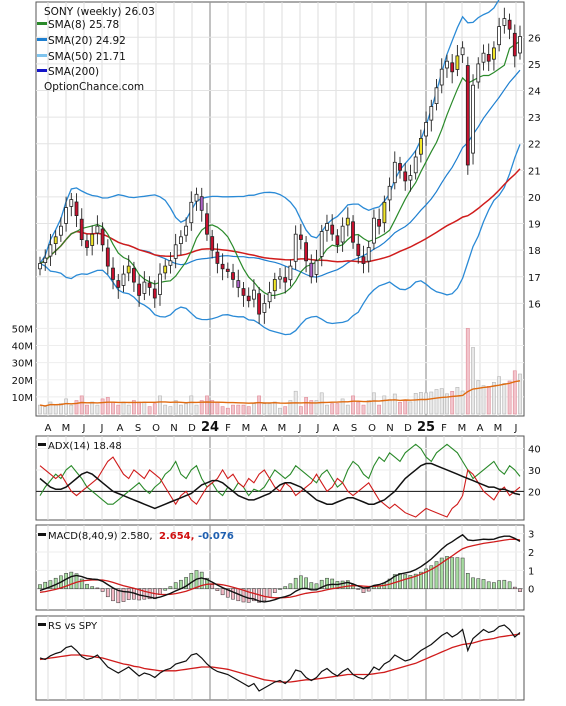 This screenshot has height=706, width=566. I want to click on adx-label: ADX(14) 18.48, so click(85, 446).